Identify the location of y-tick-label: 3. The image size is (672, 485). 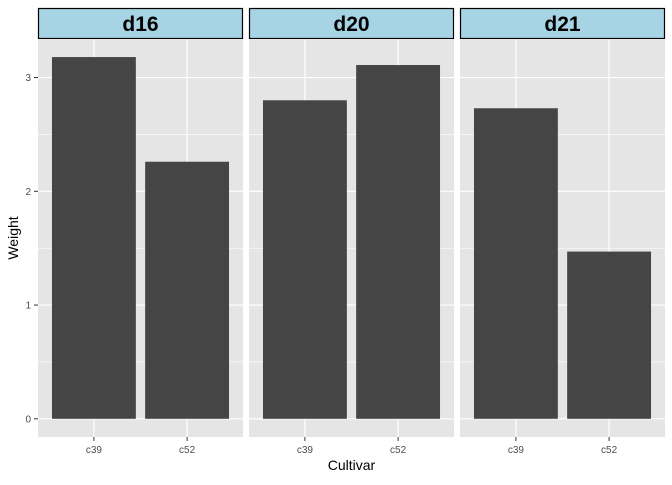
(28, 78).